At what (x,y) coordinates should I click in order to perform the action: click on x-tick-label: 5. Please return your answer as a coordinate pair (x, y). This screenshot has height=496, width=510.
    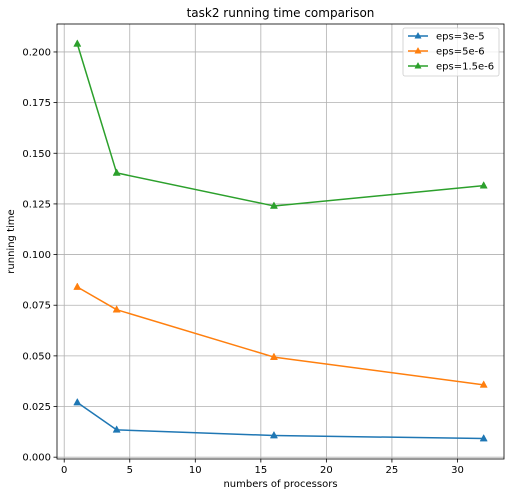
    Looking at the image, I should click on (130, 470).